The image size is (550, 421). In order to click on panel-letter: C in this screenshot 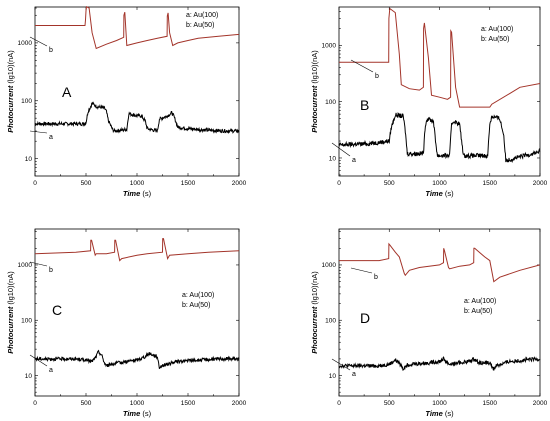, I will do `click(57, 310)`.